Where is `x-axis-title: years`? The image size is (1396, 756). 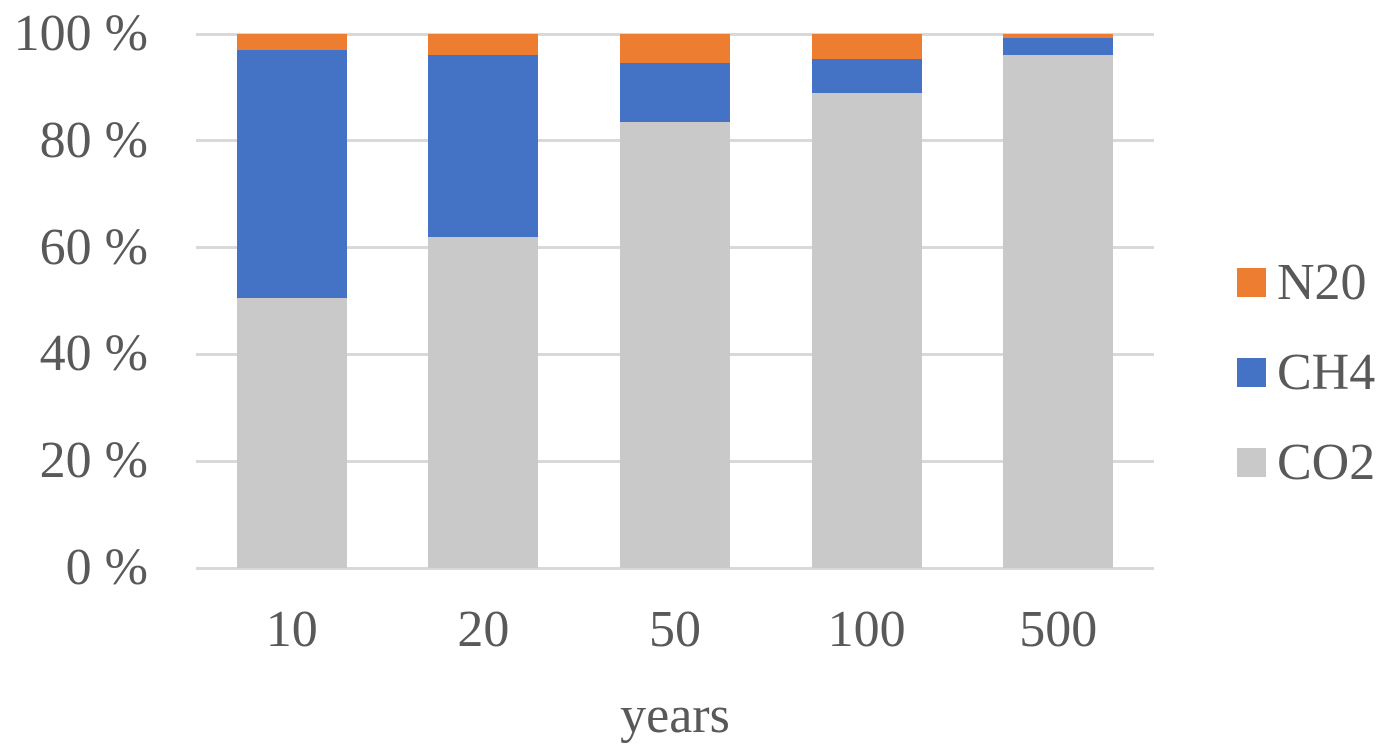 x-axis-title: years is located at coordinates (675, 715).